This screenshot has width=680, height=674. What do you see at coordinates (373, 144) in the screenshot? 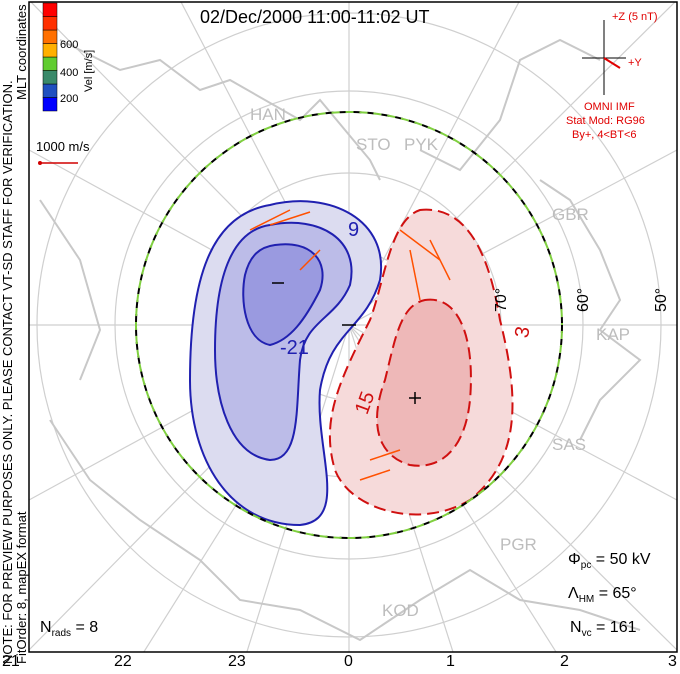
I see `station-label: STO` at bounding box center [373, 144].